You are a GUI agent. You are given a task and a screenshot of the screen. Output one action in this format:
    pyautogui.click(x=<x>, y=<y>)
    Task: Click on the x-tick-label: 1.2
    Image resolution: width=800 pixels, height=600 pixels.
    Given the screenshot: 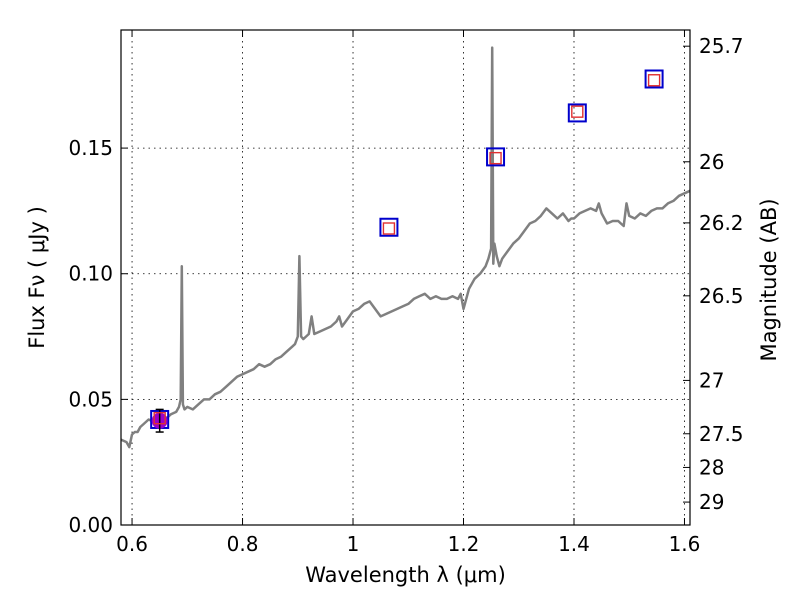 What is the action you would take?
    pyautogui.click(x=464, y=544)
    